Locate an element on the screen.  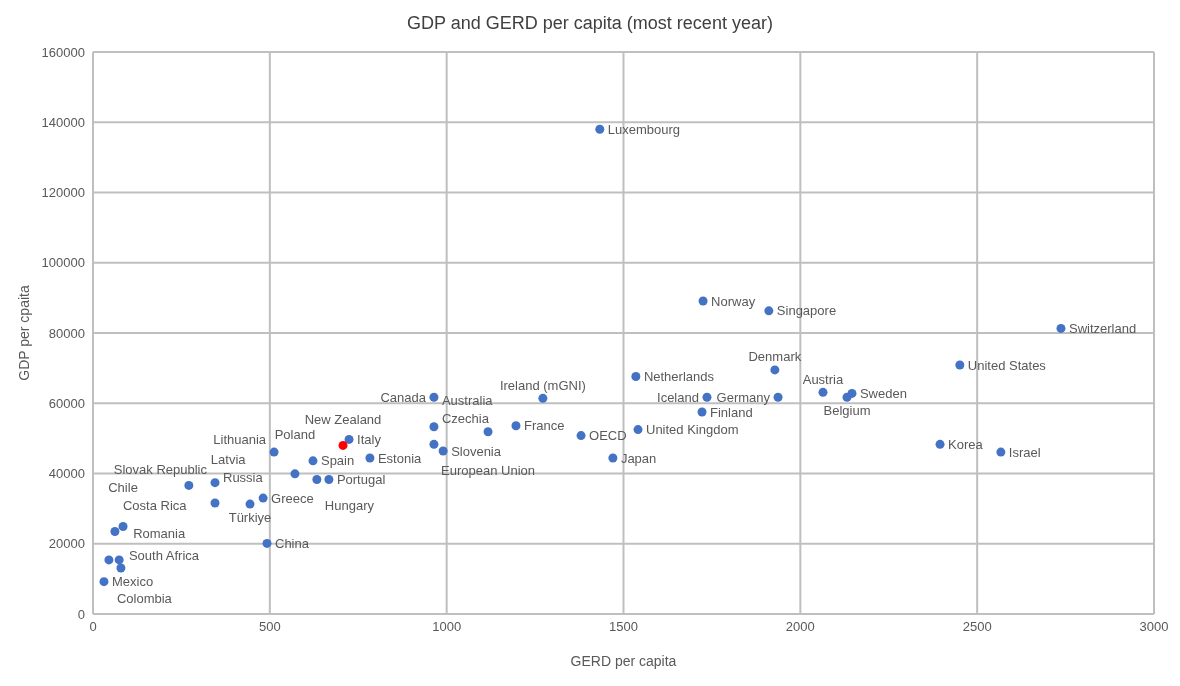
x-tick-label: 1500 is located at coordinates (623, 627).